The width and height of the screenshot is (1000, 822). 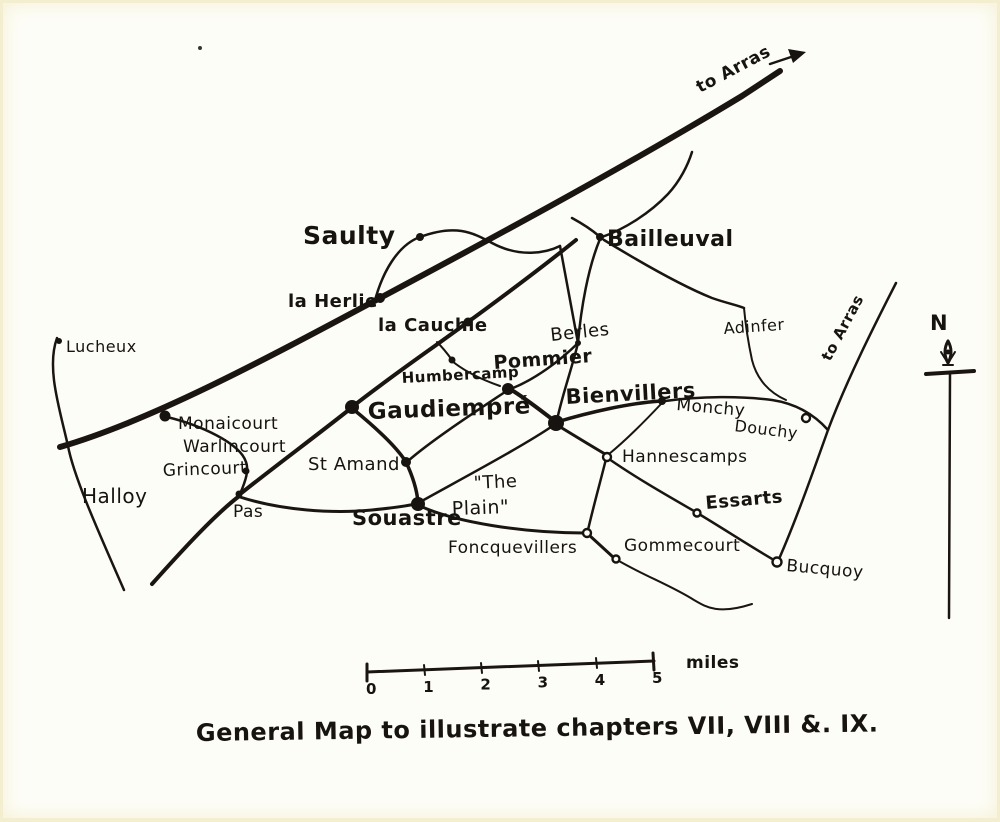 What do you see at coordinates (407, 518) in the screenshot?
I see `town-label-souastre: Souastre` at bounding box center [407, 518].